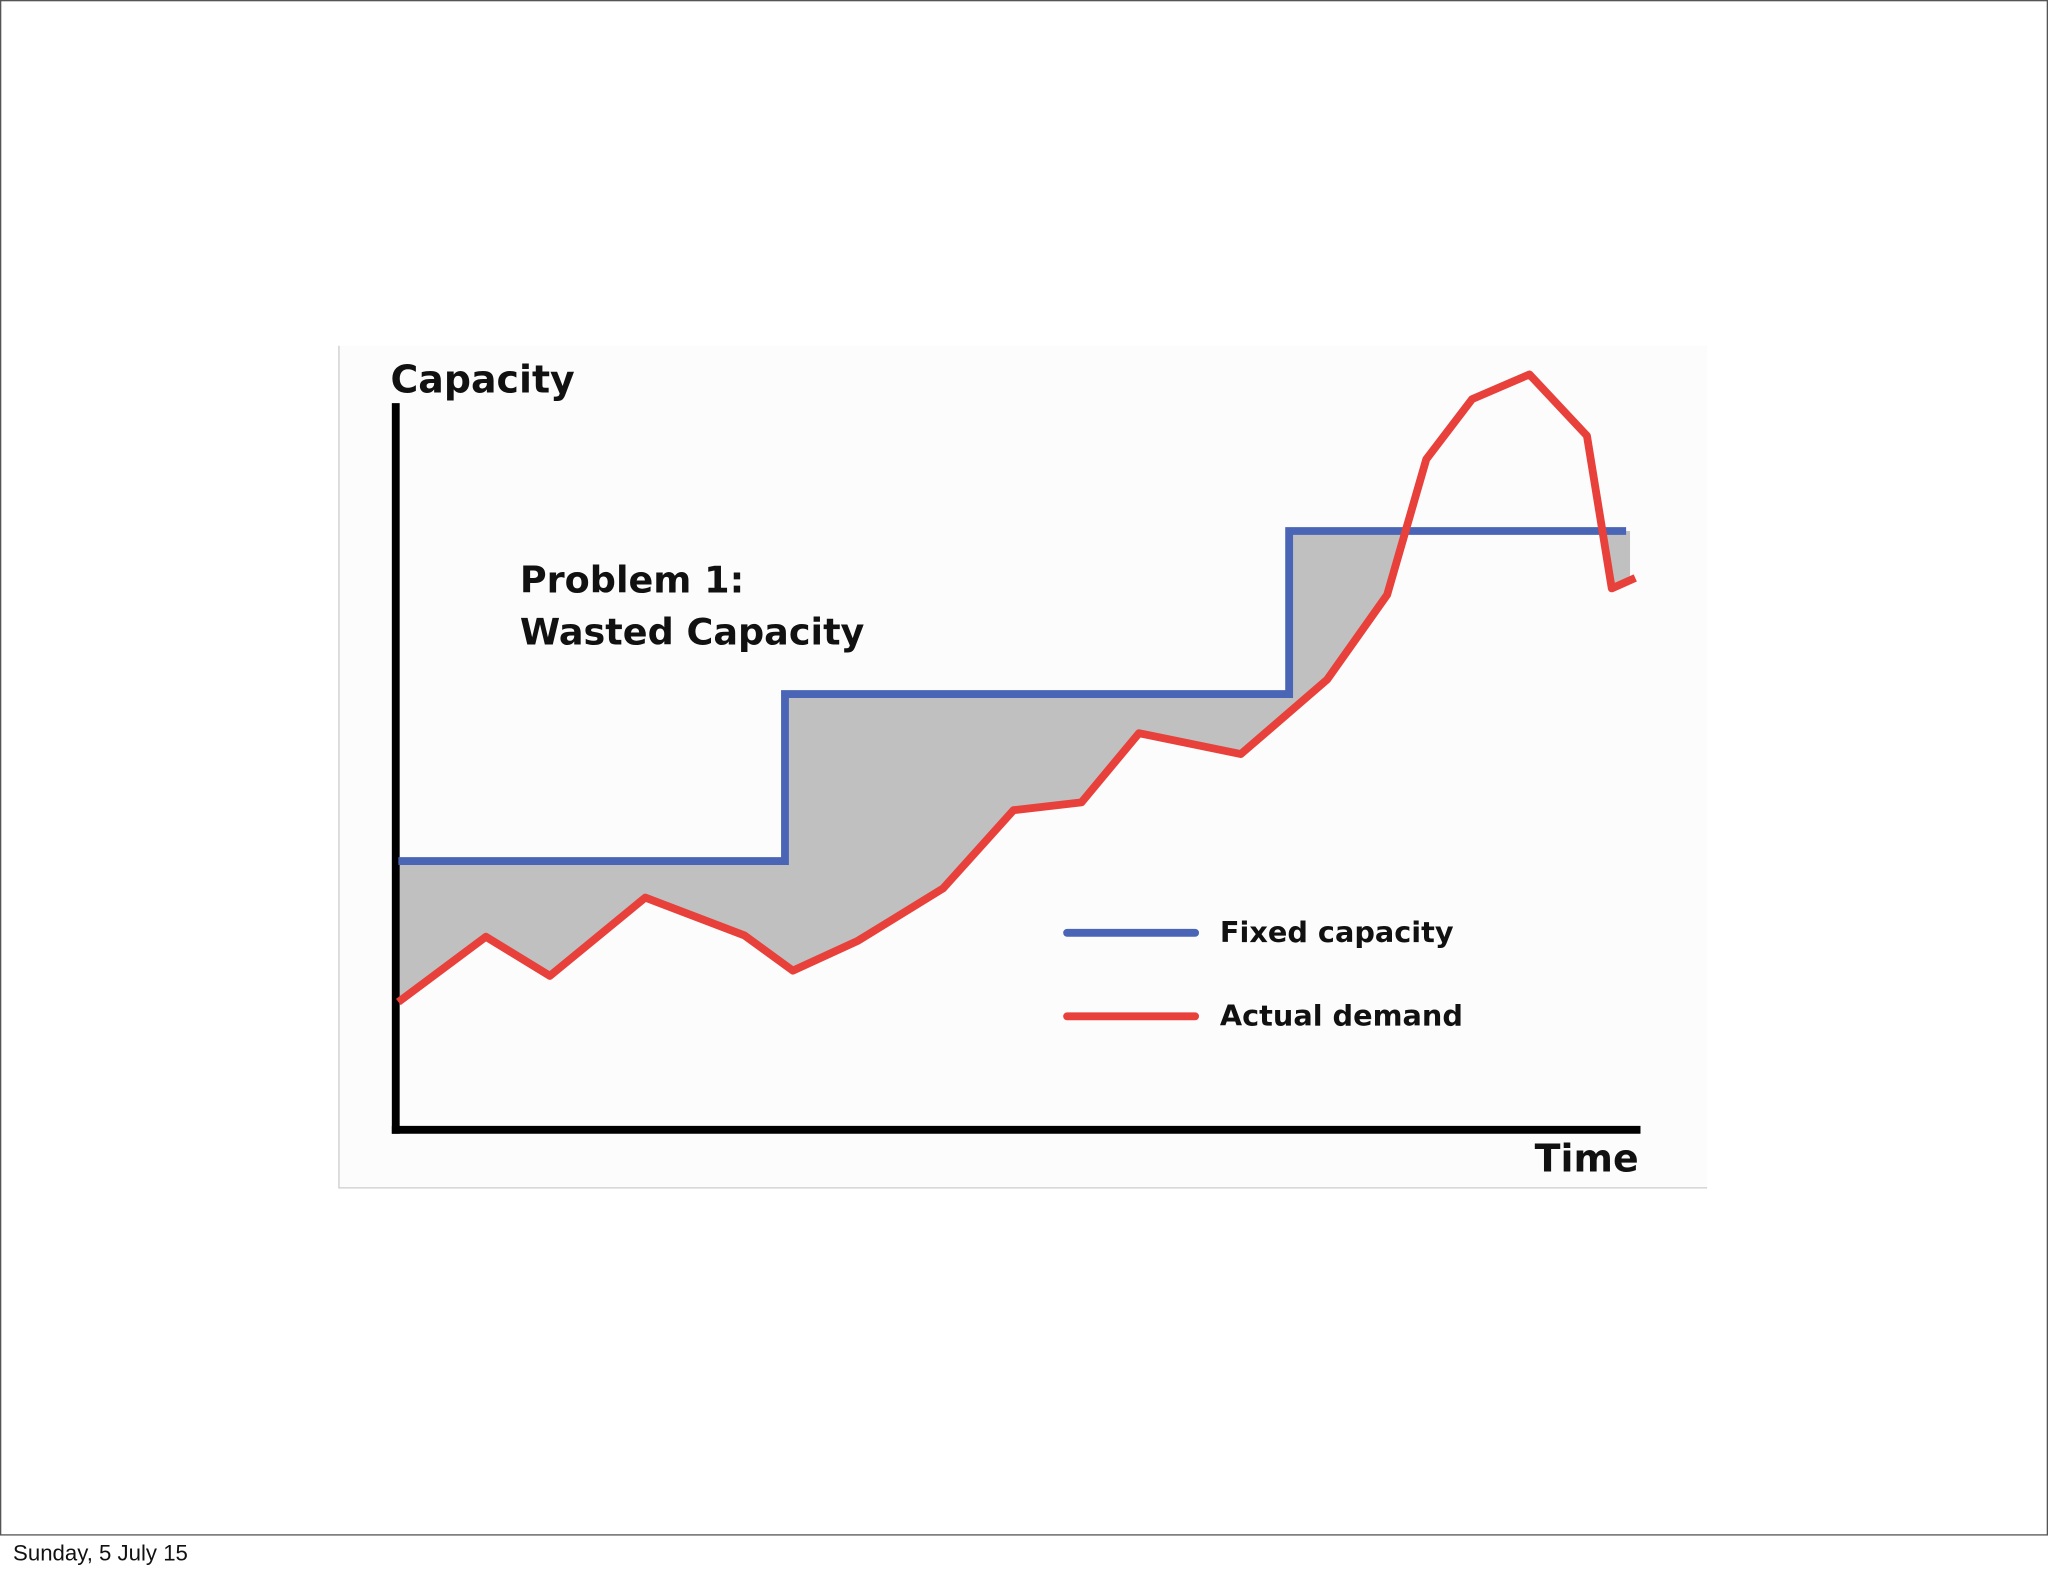 Image resolution: width=2048 pixels, height=1576 pixels. I want to click on x-axis-label: Time, so click(1587, 1159).